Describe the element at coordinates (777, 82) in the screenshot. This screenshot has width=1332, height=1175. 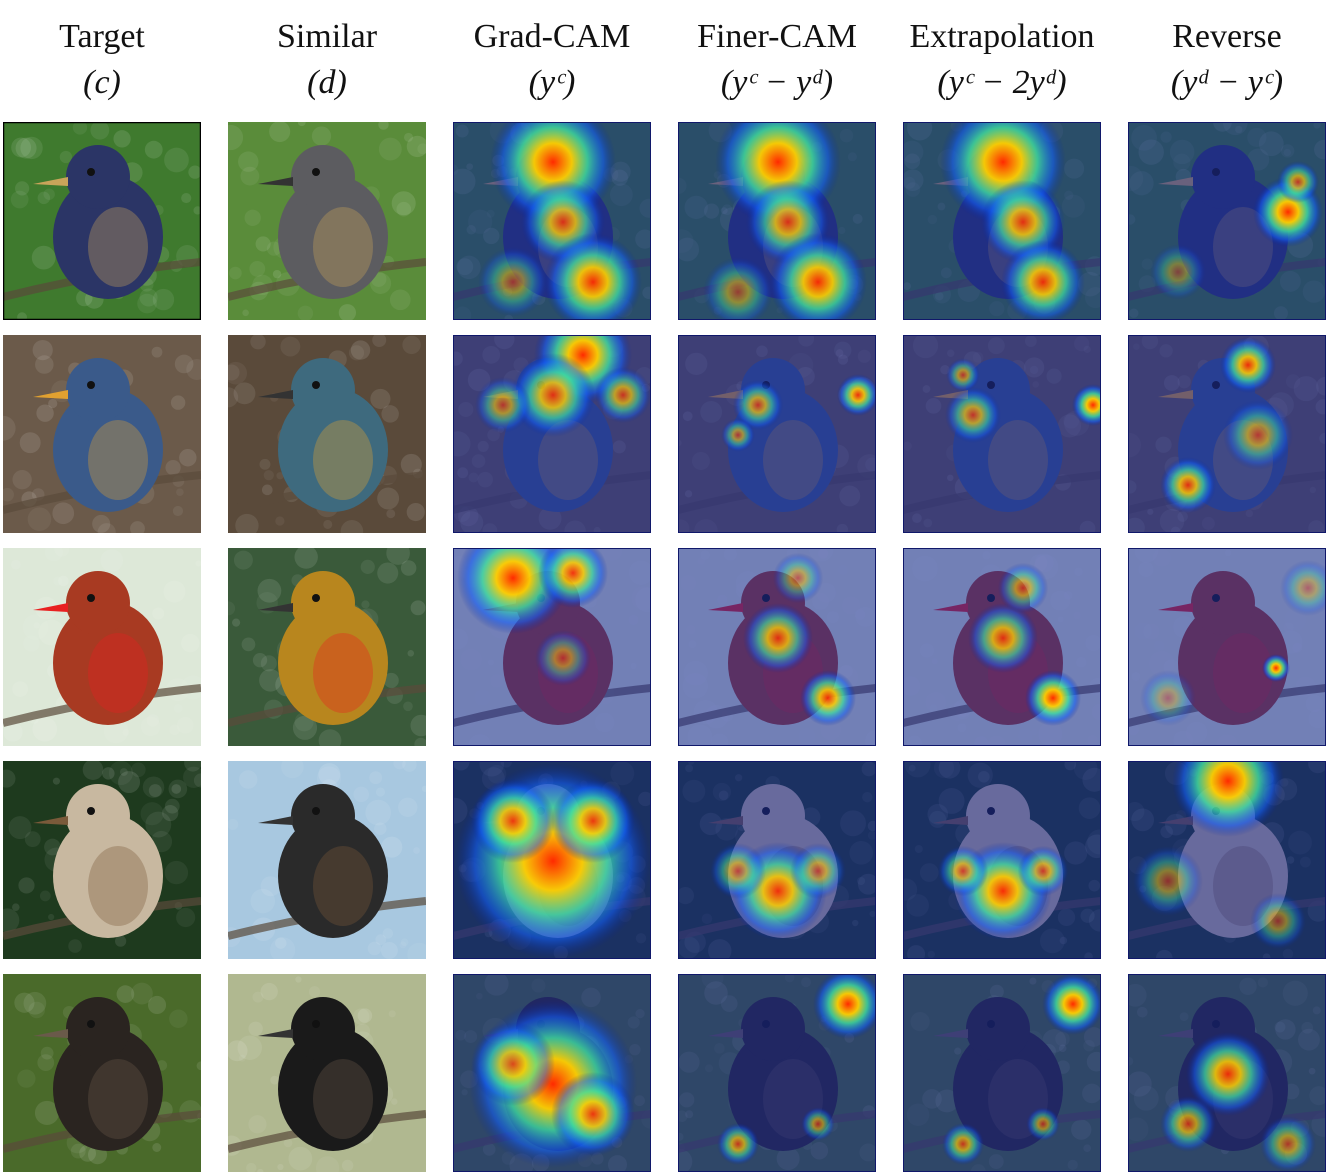
I see `col-formula: (yᶜ − yᵈ)` at that location.